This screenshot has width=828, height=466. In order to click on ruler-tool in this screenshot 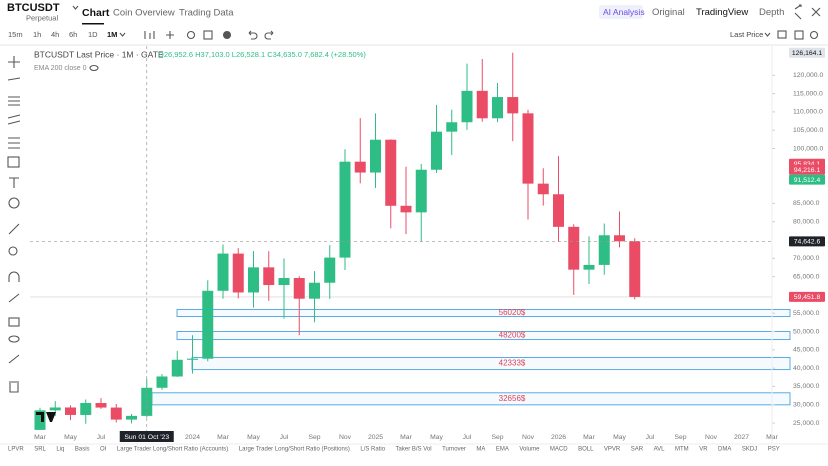, I will do `click(14, 229)`.